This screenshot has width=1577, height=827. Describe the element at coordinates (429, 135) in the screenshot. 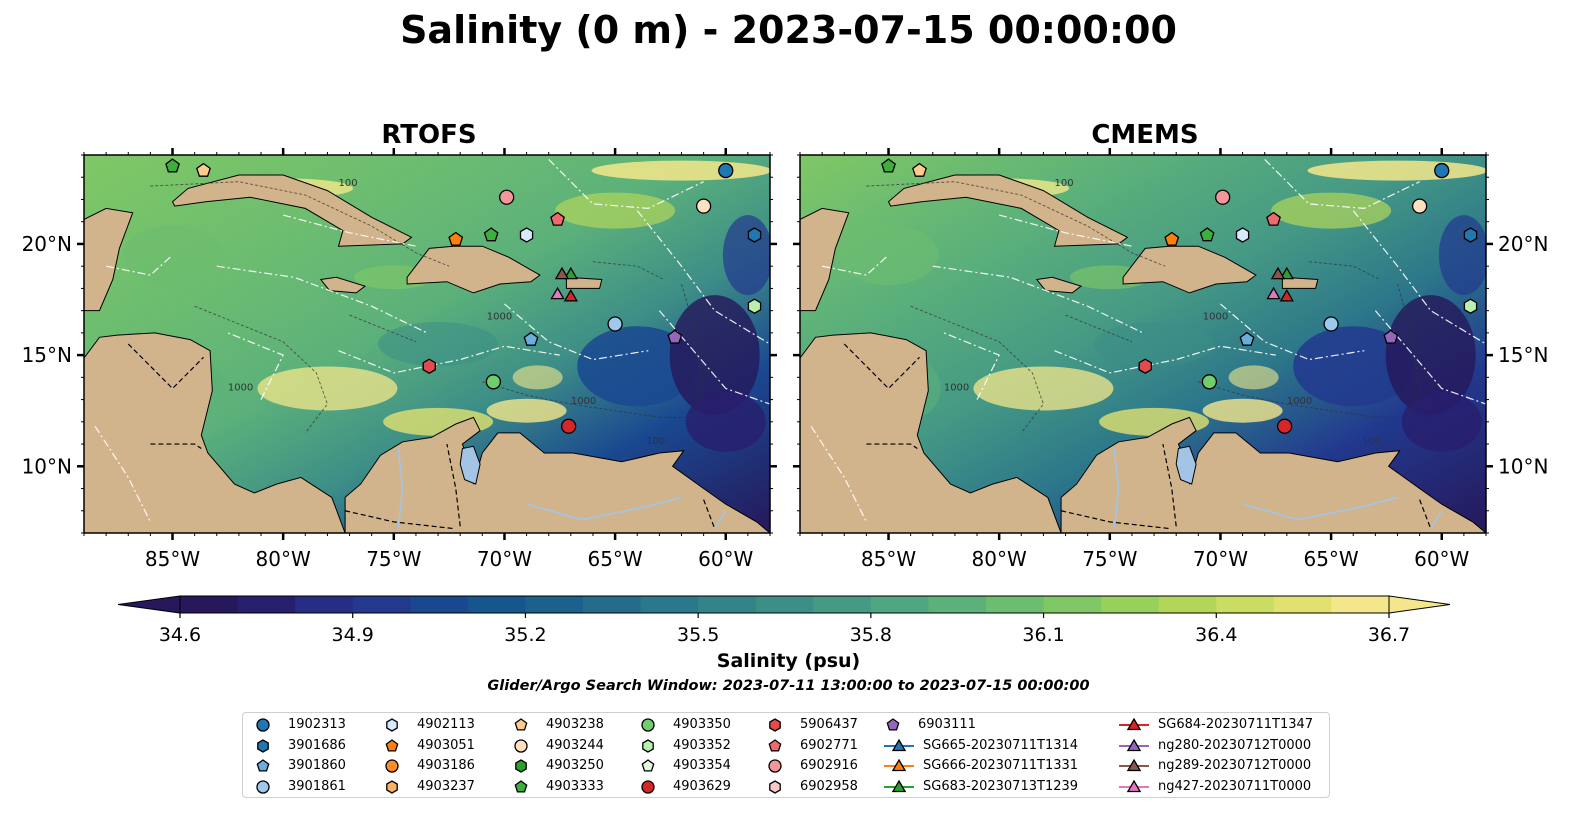

I see `panel-title-rtofs: RTOFS` at that location.